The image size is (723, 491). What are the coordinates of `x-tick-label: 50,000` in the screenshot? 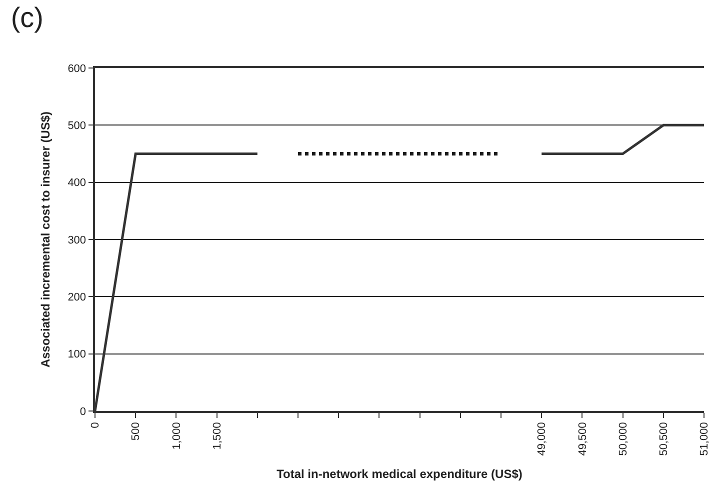 It's located at (623, 439).